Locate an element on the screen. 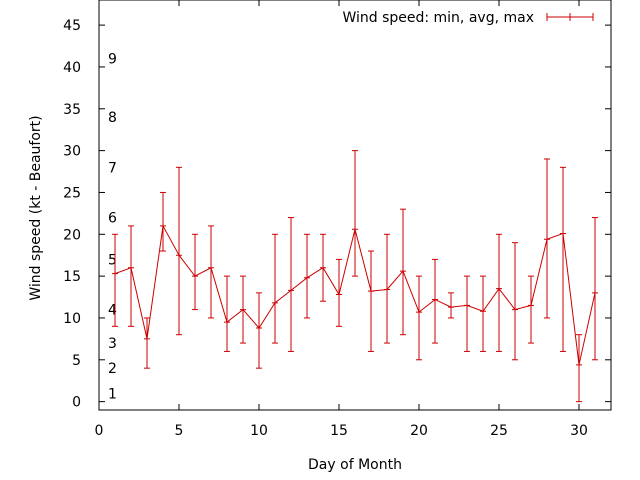  x-tick-label: 10 is located at coordinates (259, 431).